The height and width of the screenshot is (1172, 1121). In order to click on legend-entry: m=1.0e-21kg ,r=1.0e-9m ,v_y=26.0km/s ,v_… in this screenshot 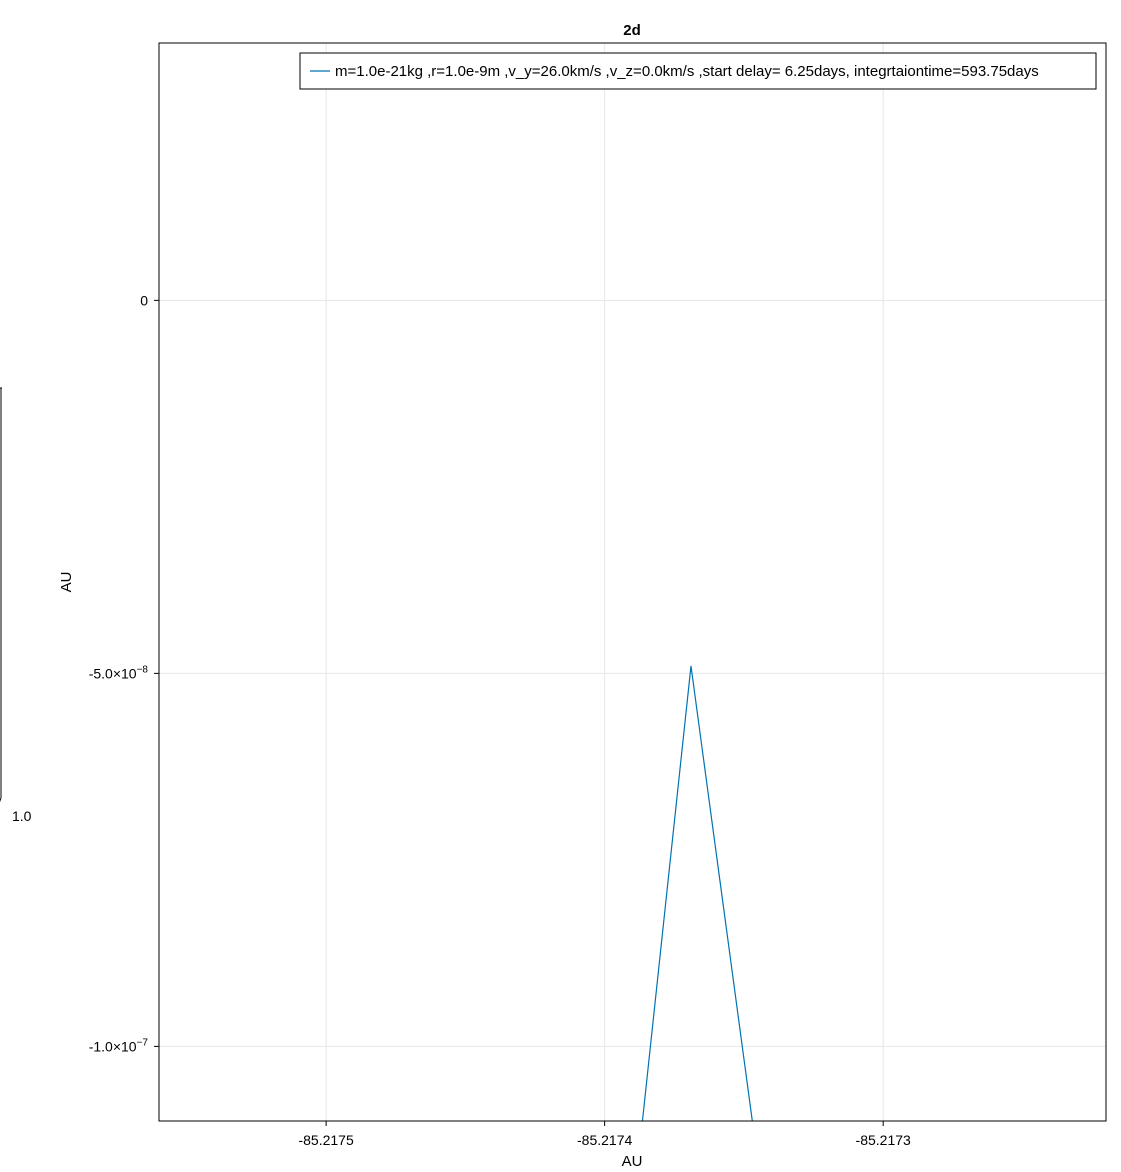, I will do `click(687, 71)`.